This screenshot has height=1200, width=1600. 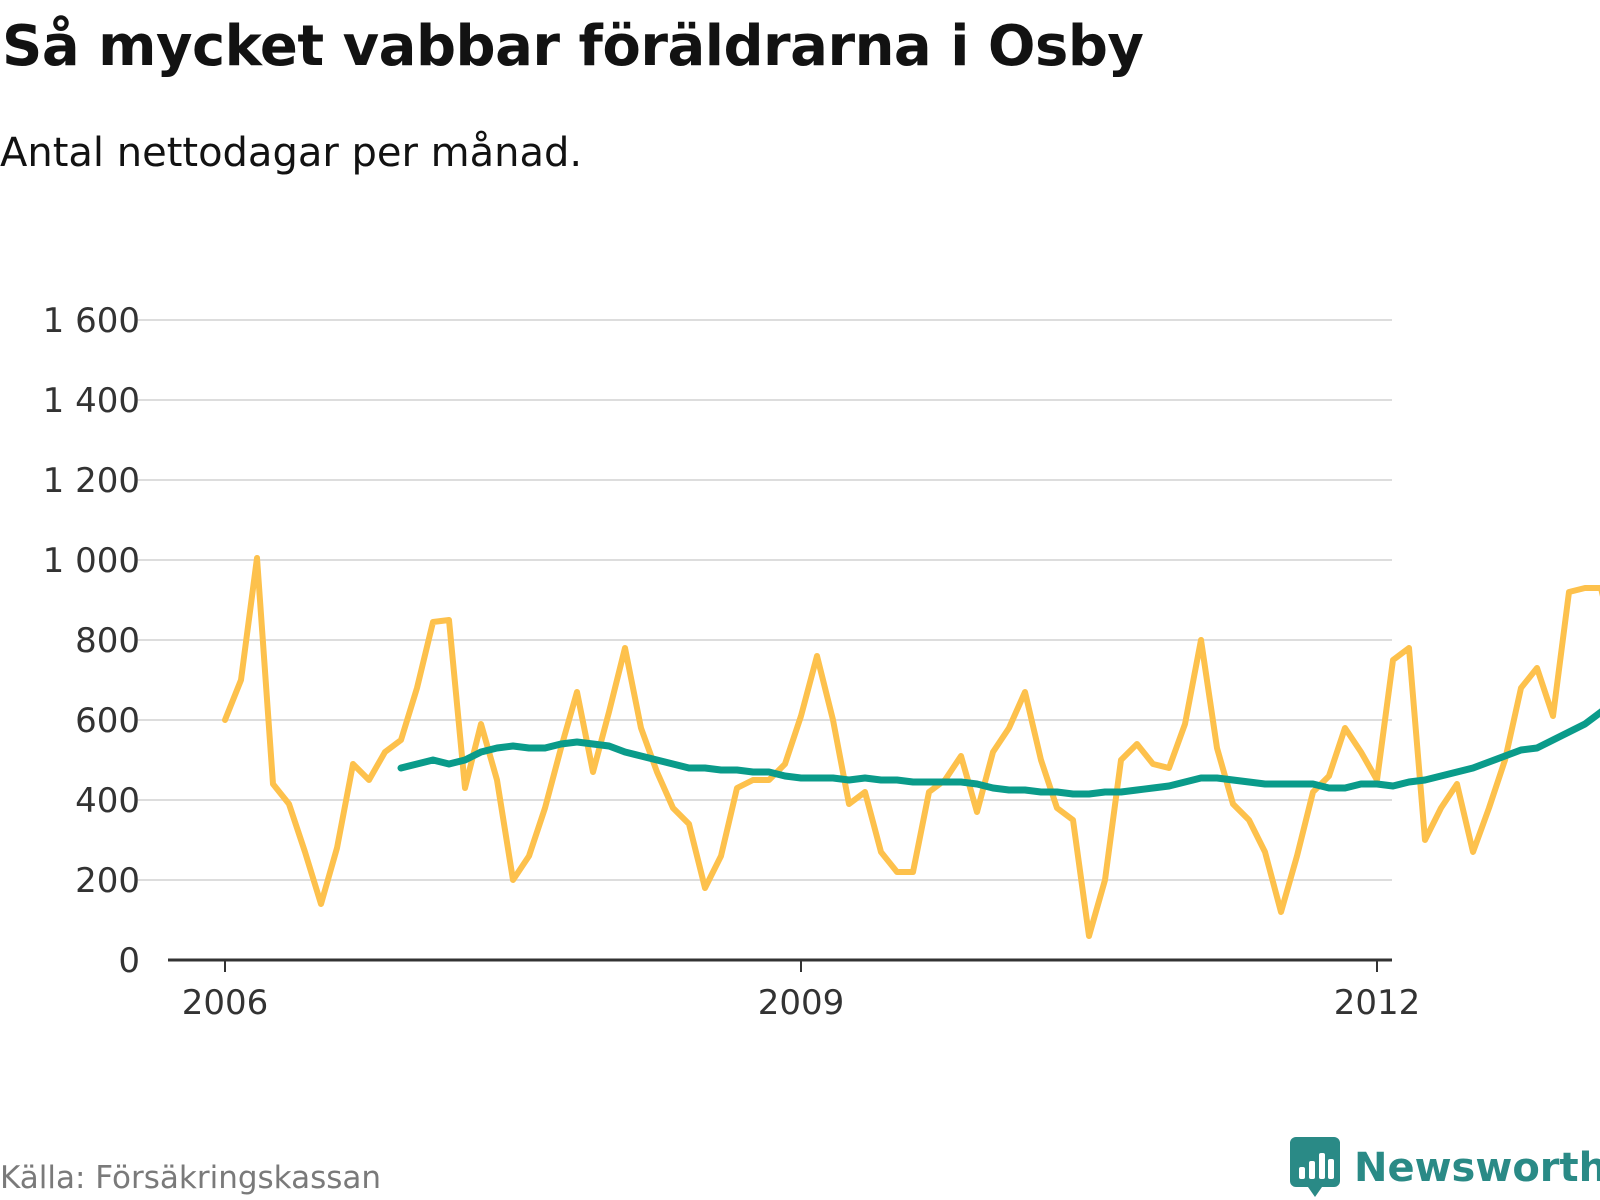 I want to click on y-tick-label: 0, so click(x=129, y=961).